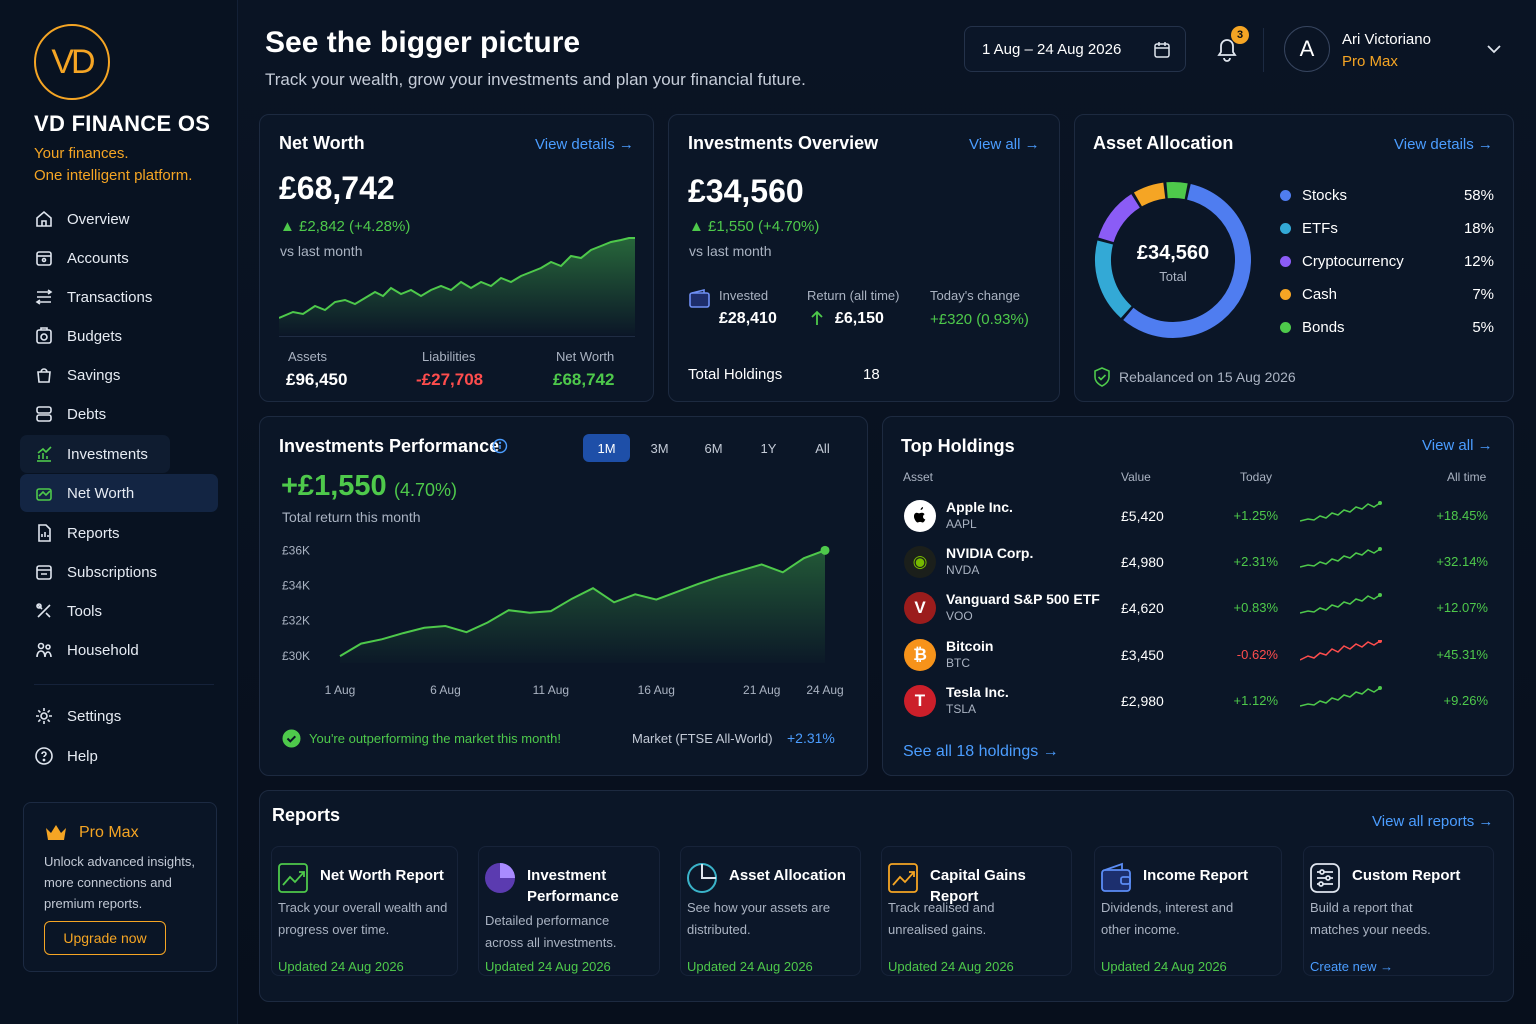 The image size is (1536, 1024). I want to click on user-plan: Pro Max, so click(1370, 61).